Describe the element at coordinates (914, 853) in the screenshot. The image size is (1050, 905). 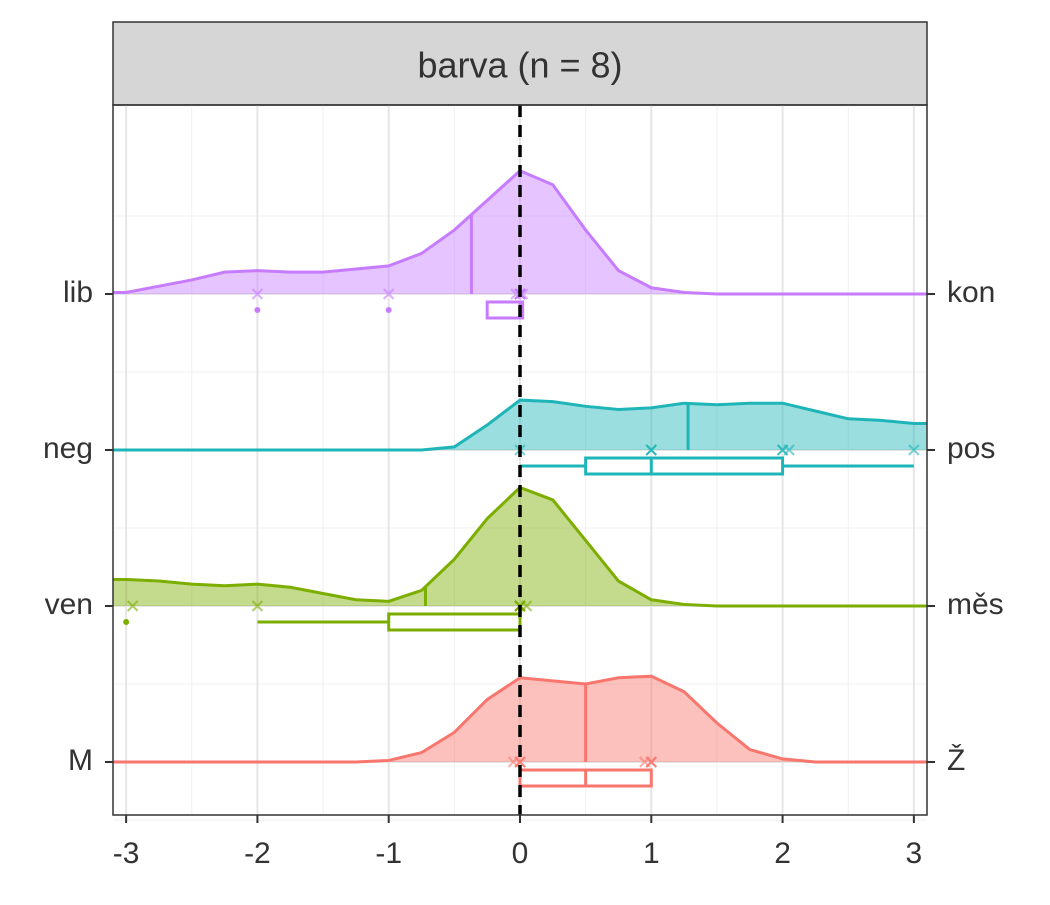
I see `x-tick-label: 3` at that location.